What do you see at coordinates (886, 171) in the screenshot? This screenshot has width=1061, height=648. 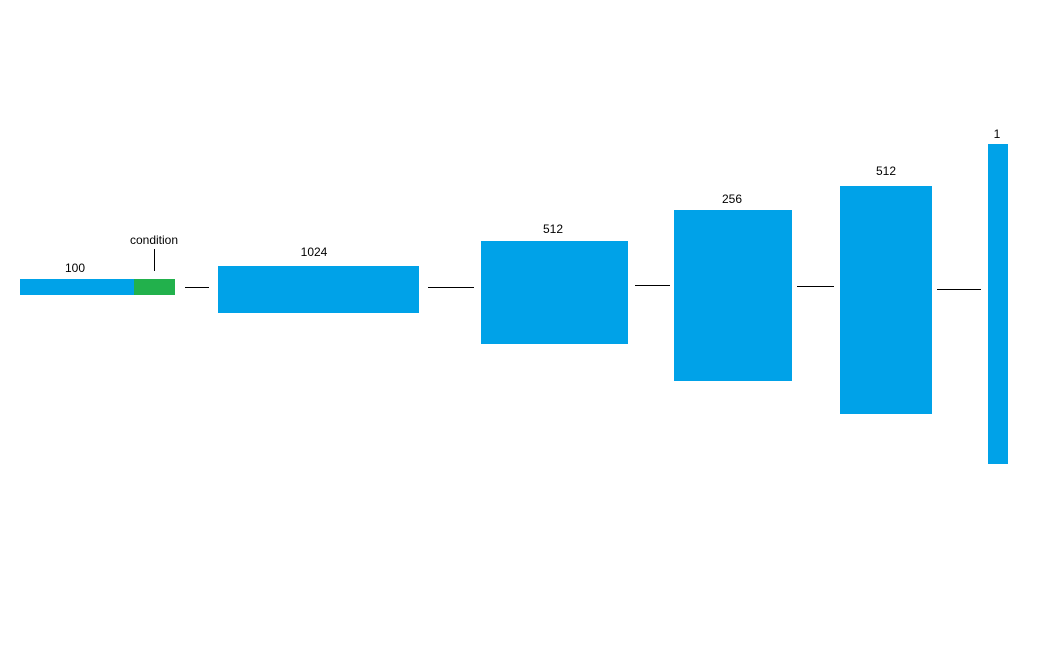 I see `layer-4-label: 512` at bounding box center [886, 171].